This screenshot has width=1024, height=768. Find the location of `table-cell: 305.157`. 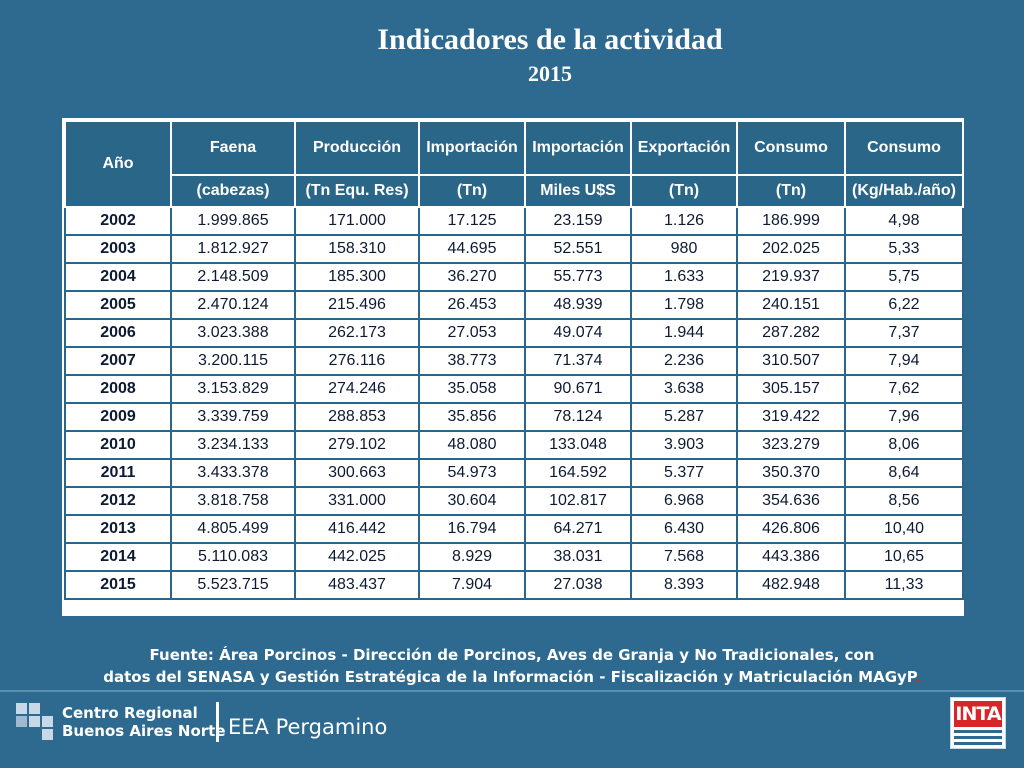

table-cell: 305.157 is located at coordinates (791, 389).